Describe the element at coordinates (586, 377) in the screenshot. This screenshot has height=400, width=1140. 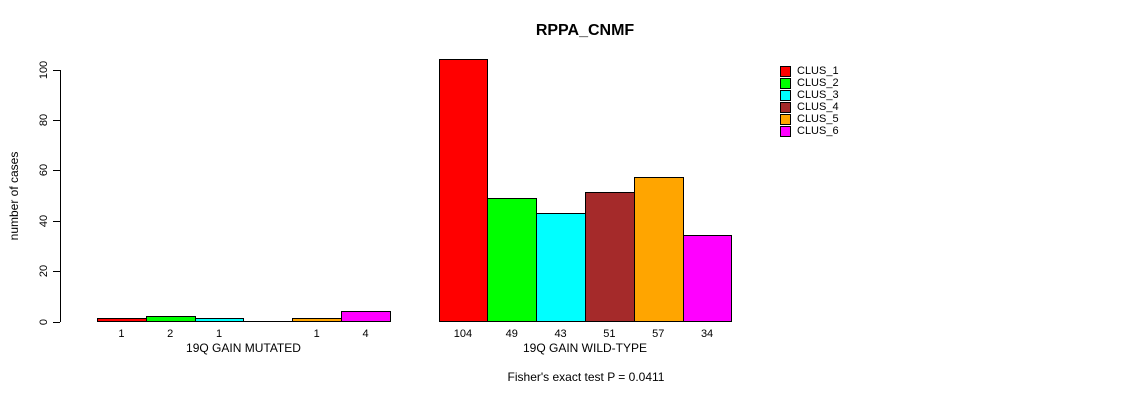
I see `fisher-test-subtitle: Fisher's exact test P = 0.0411` at that location.